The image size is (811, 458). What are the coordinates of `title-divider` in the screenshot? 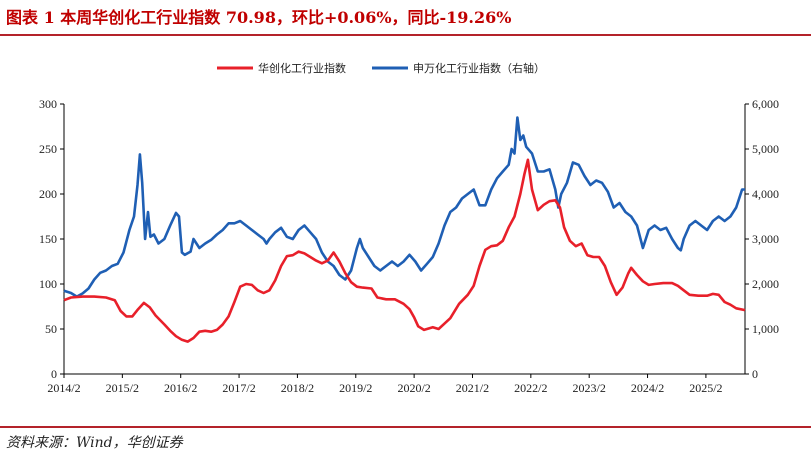 It's located at (405, 35).